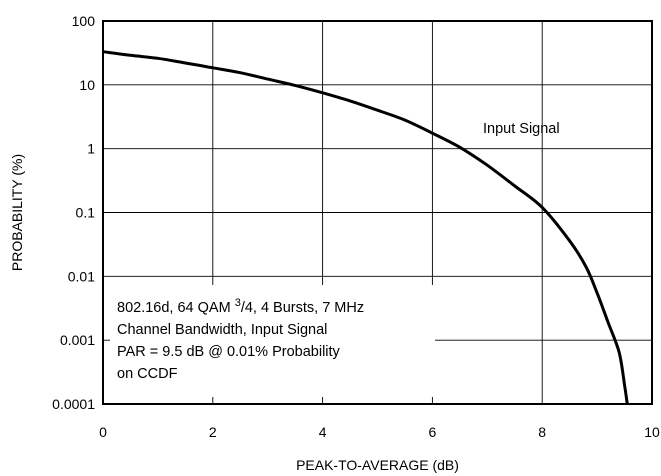  I want to click on annotation-line-2: Channel Bandwidth, Input Signal, so click(222, 330).